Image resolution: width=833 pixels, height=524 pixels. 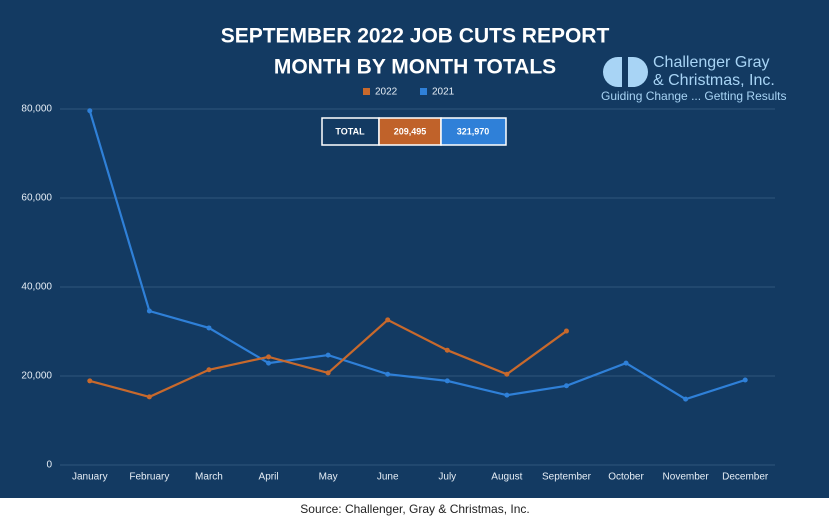 What do you see at coordinates (328, 477) in the screenshot?
I see `x-tick-label: May` at bounding box center [328, 477].